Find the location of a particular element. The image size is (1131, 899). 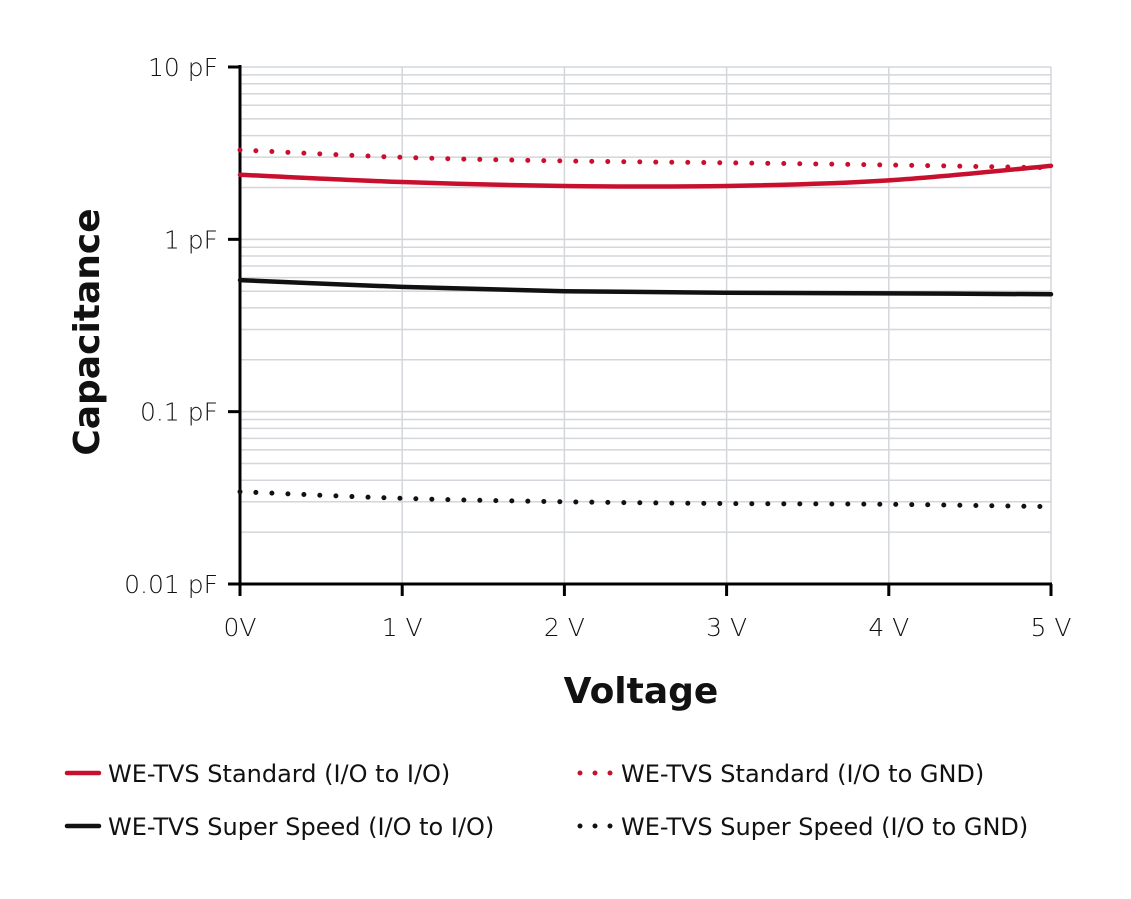

y-tick-label: 10 pF is located at coordinates (183, 67).